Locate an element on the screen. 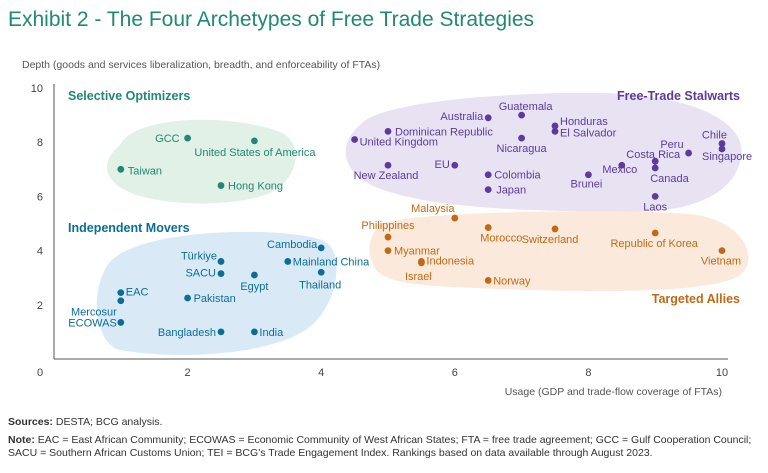 The image size is (768, 473). label-sacu: SACU is located at coordinates (200, 274).